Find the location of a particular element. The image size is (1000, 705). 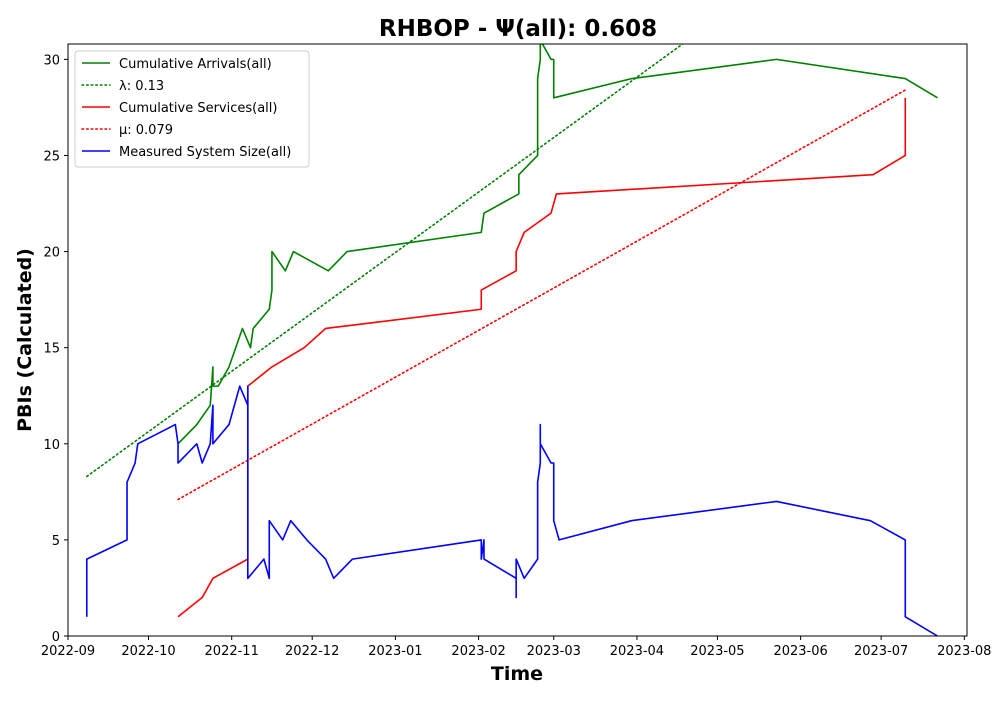

x-tick-label: 2022-11 is located at coordinates (232, 651).